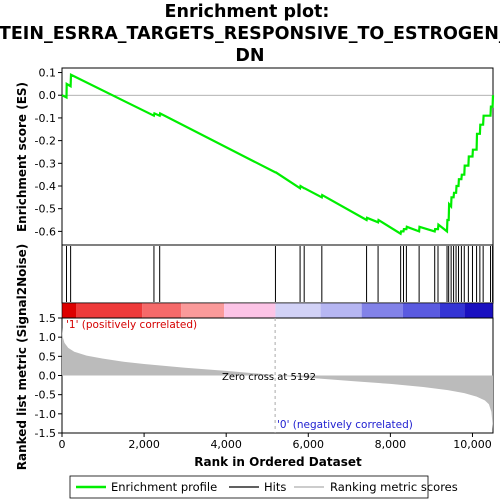 Image resolution: width=500 pixels, height=500 pixels. Describe the element at coordinates (48, 73) in the screenshot. I see `enrichment-y-tick-label: 0.1` at that location.